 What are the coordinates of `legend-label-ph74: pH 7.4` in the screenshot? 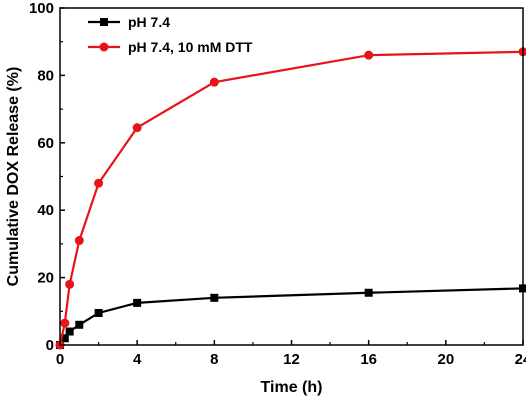 It's located at (149, 22).